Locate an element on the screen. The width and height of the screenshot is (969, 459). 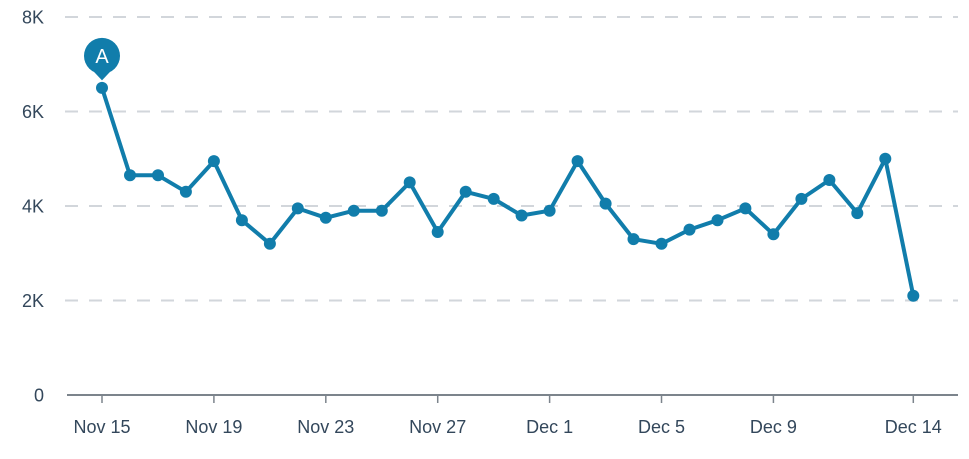
x-axis-label-nov-19: Nov 19 is located at coordinates (213, 427).